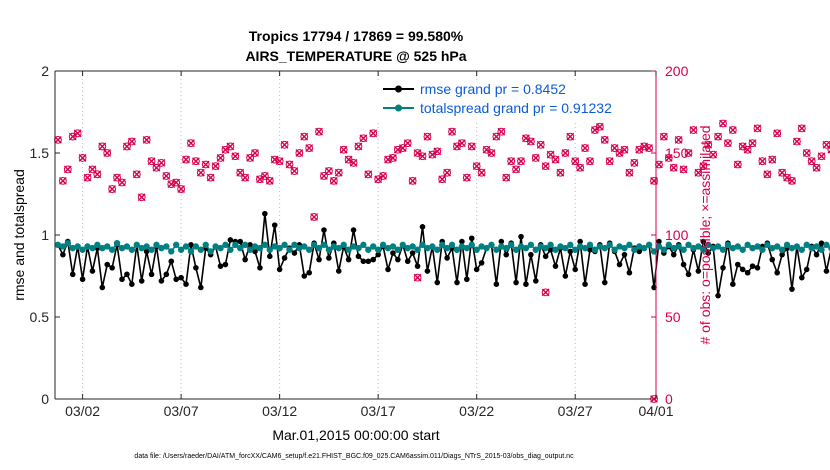 Image resolution: width=830 pixels, height=470 pixels. Describe the element at coordinates (356, 36) in the screenshot. I see `chart-title-line1: Tropics 17794 / 17869 = 99.580%` at that location.